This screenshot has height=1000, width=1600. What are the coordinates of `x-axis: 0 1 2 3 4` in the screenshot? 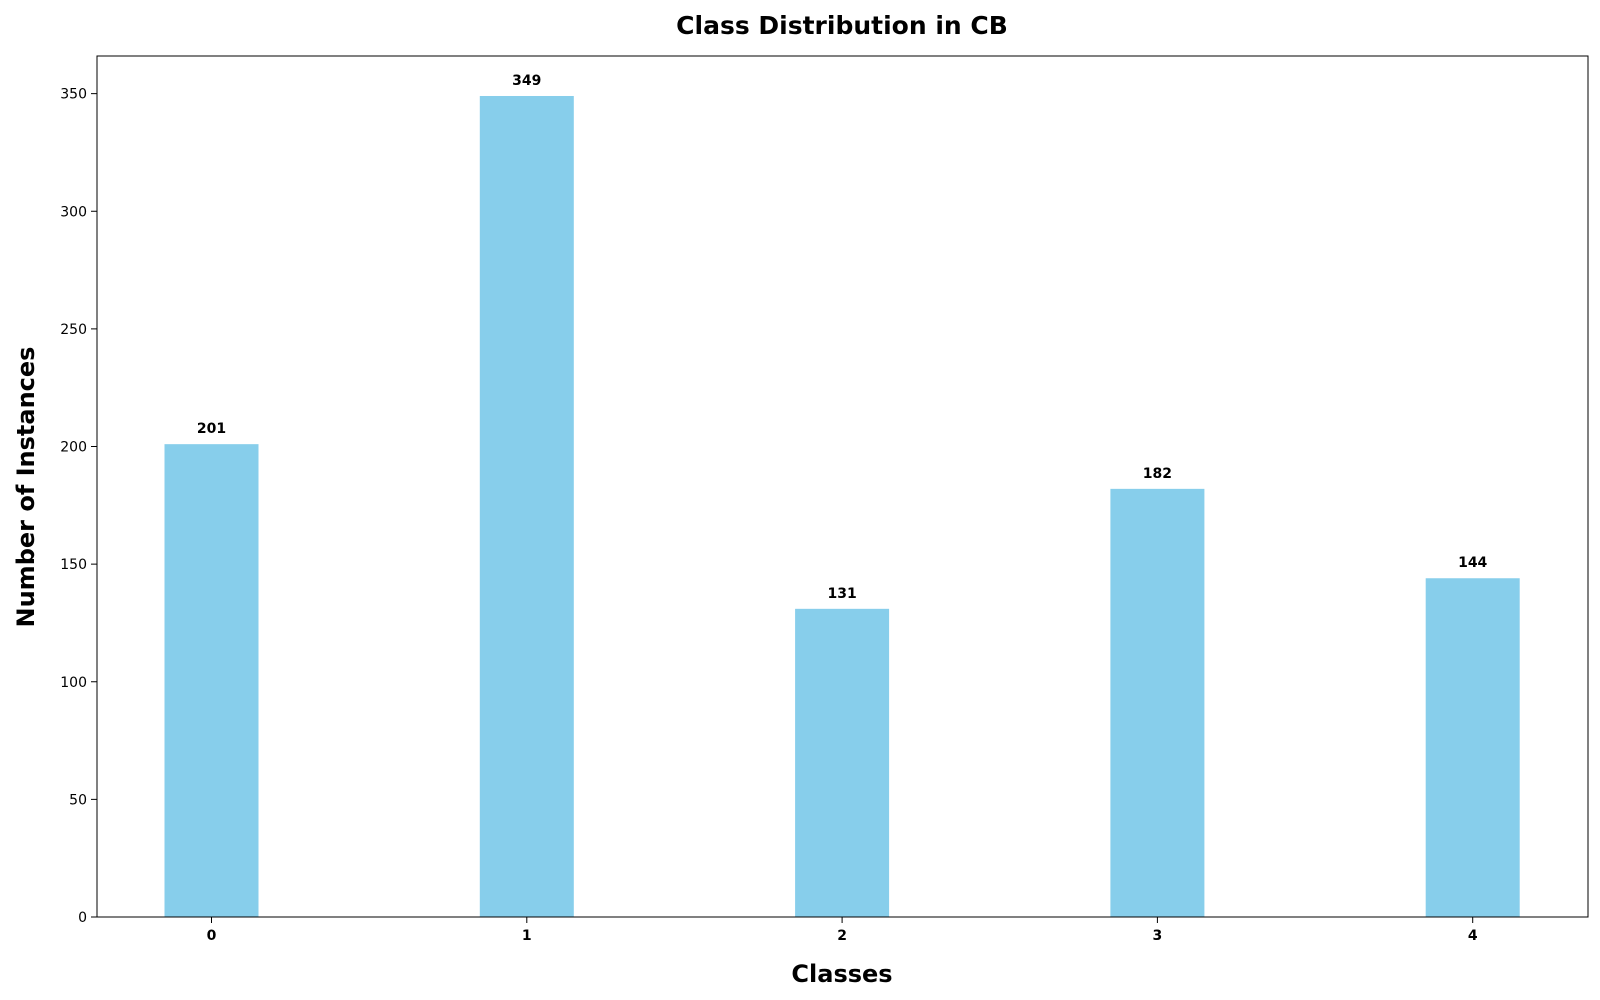 It's located at (842, 930).